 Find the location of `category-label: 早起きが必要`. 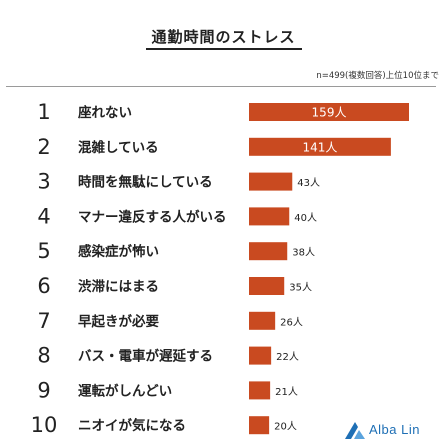

category-label: 早起きが必要 is located at coordinates (118, 321).